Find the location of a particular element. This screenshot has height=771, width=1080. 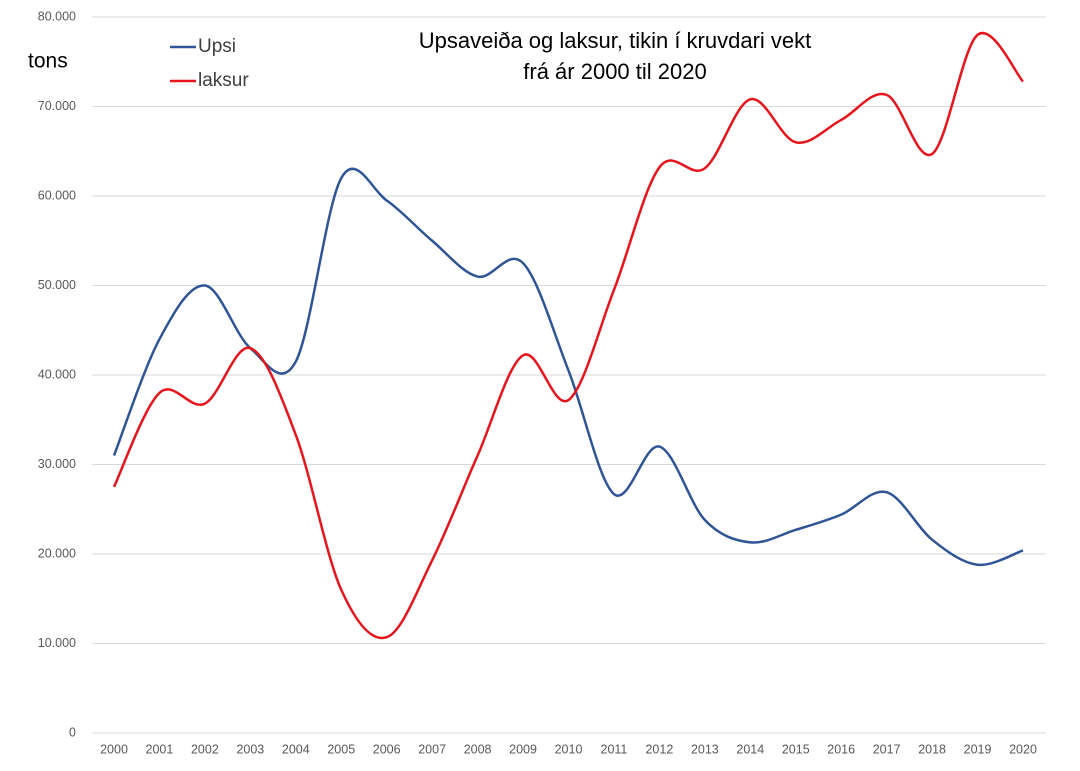

chart-subtitle: frá ár 2000 til 2020 is located at coordinates (614, 71).